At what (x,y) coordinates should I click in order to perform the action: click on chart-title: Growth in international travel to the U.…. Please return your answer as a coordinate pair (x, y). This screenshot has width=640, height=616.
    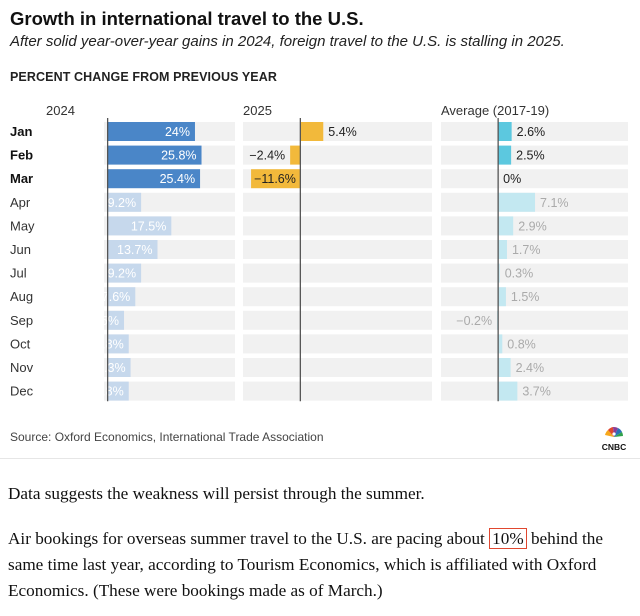
    Looking at the image, I should click on (187, 18).